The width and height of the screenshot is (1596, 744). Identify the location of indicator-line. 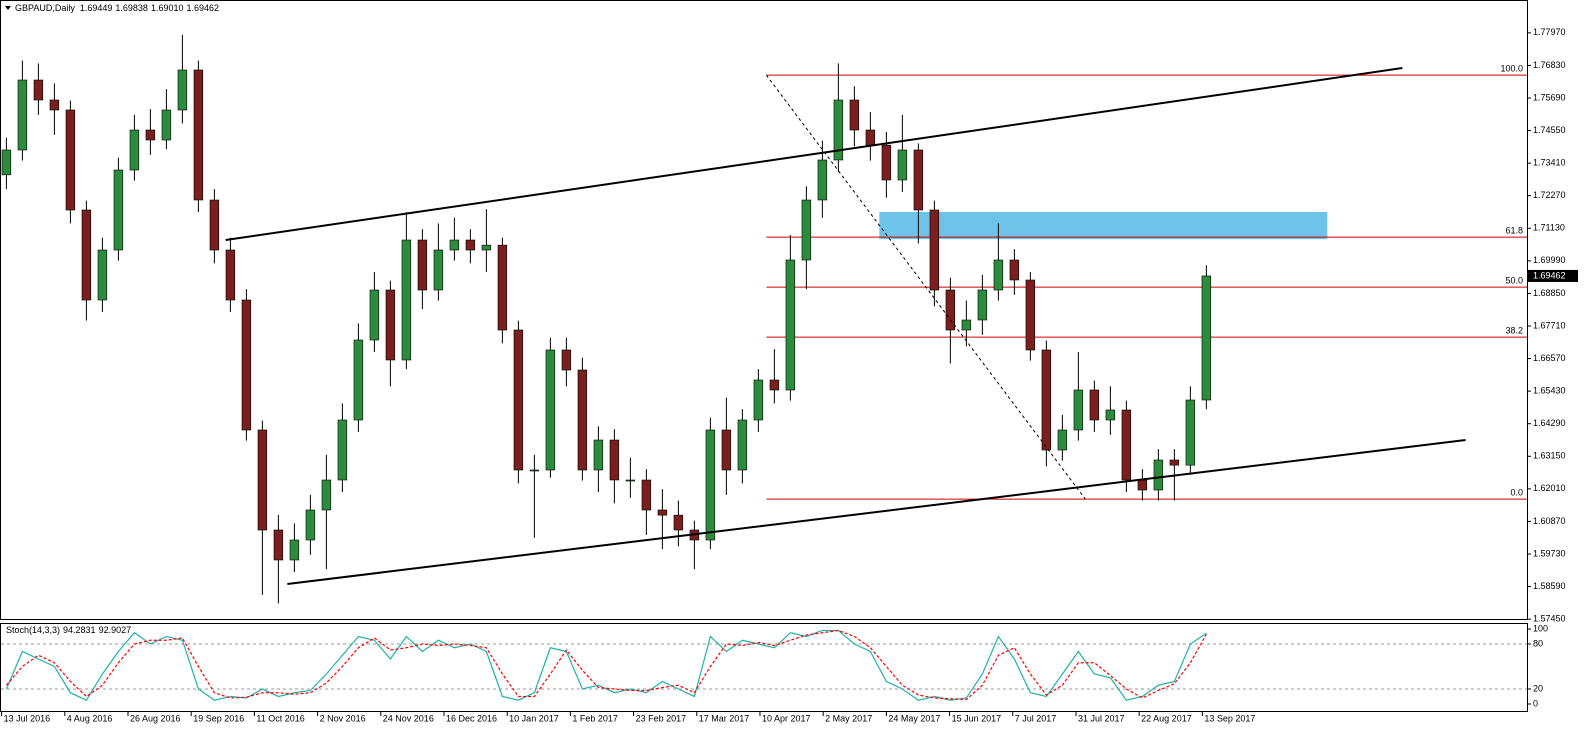
(606, 665).